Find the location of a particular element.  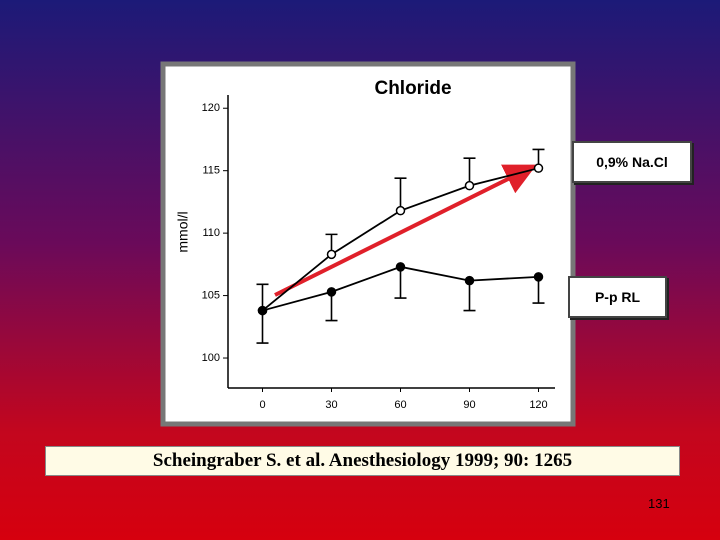

x-tick-label: 0 is located at coordinates (262, 405).